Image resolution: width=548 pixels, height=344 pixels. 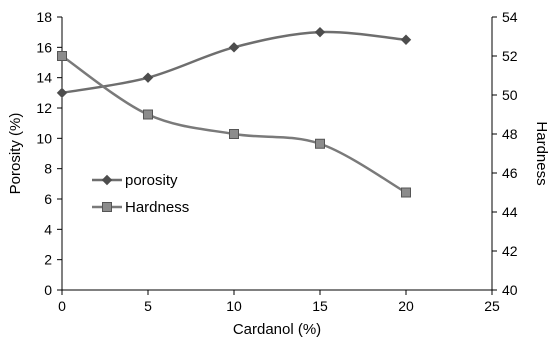 I want to click on y-left-tick-label: 16, so click(x=44, y=47).